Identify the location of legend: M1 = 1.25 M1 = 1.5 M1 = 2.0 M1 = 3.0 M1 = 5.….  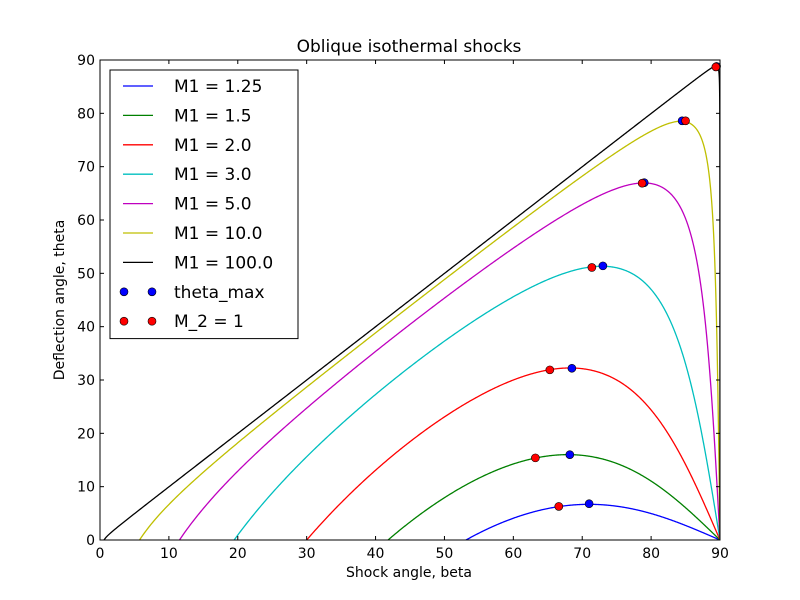
(204, 204).